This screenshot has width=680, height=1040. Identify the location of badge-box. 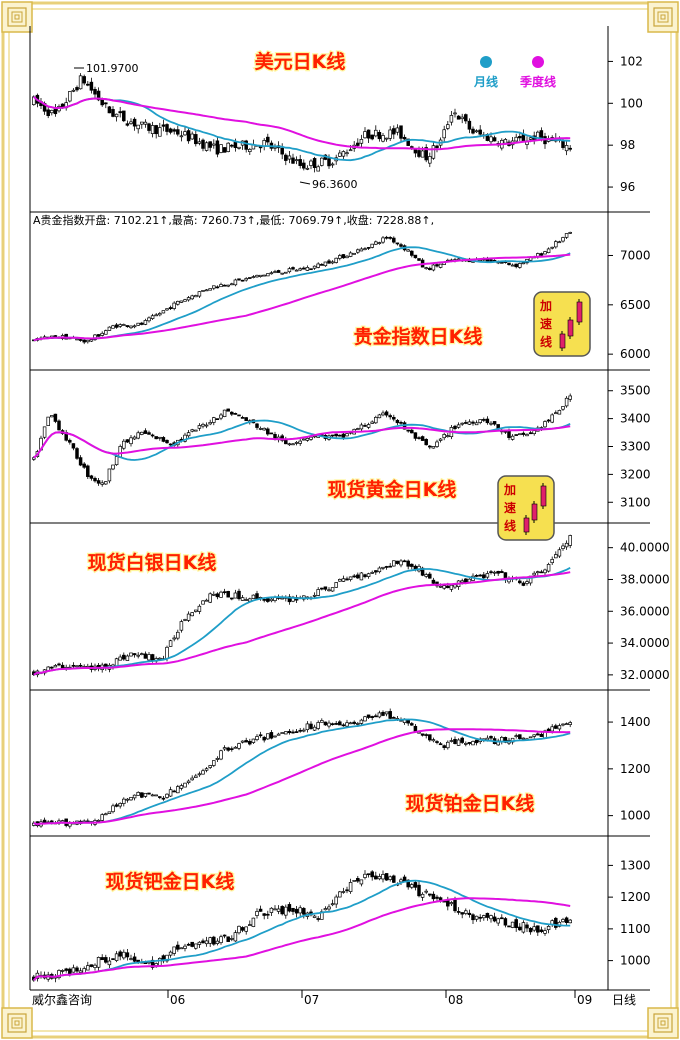
(562, 324).